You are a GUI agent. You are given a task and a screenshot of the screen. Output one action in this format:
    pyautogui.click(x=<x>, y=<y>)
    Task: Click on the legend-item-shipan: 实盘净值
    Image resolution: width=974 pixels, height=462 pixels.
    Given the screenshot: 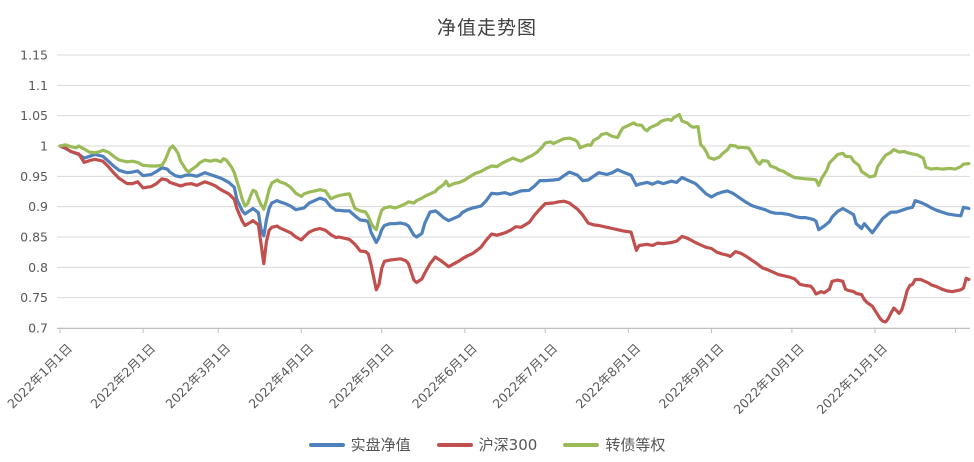 What is the action you would take?
    pyautogui.click(x=359, y=444)
    